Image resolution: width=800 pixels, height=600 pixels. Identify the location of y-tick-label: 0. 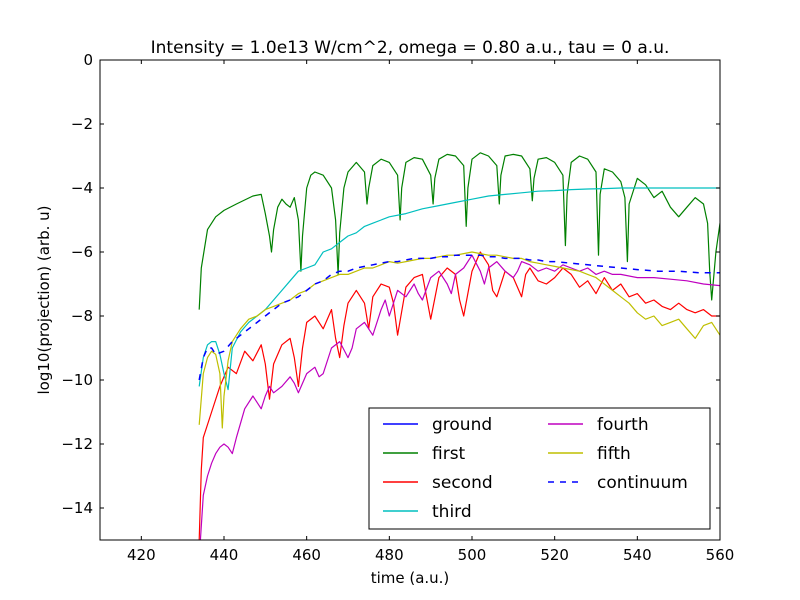
(88, 60).